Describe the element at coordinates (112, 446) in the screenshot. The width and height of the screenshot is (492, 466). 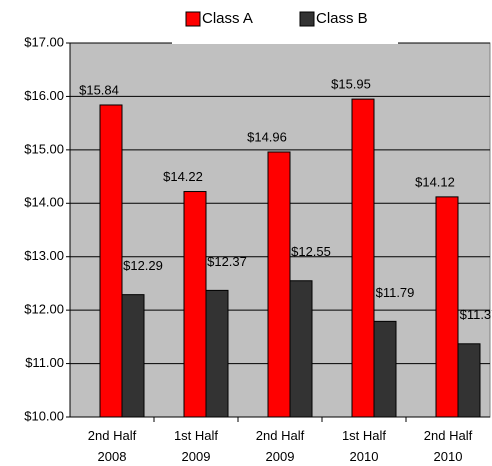
I see `x-tick-label: 2nd Half 2008` at that location.